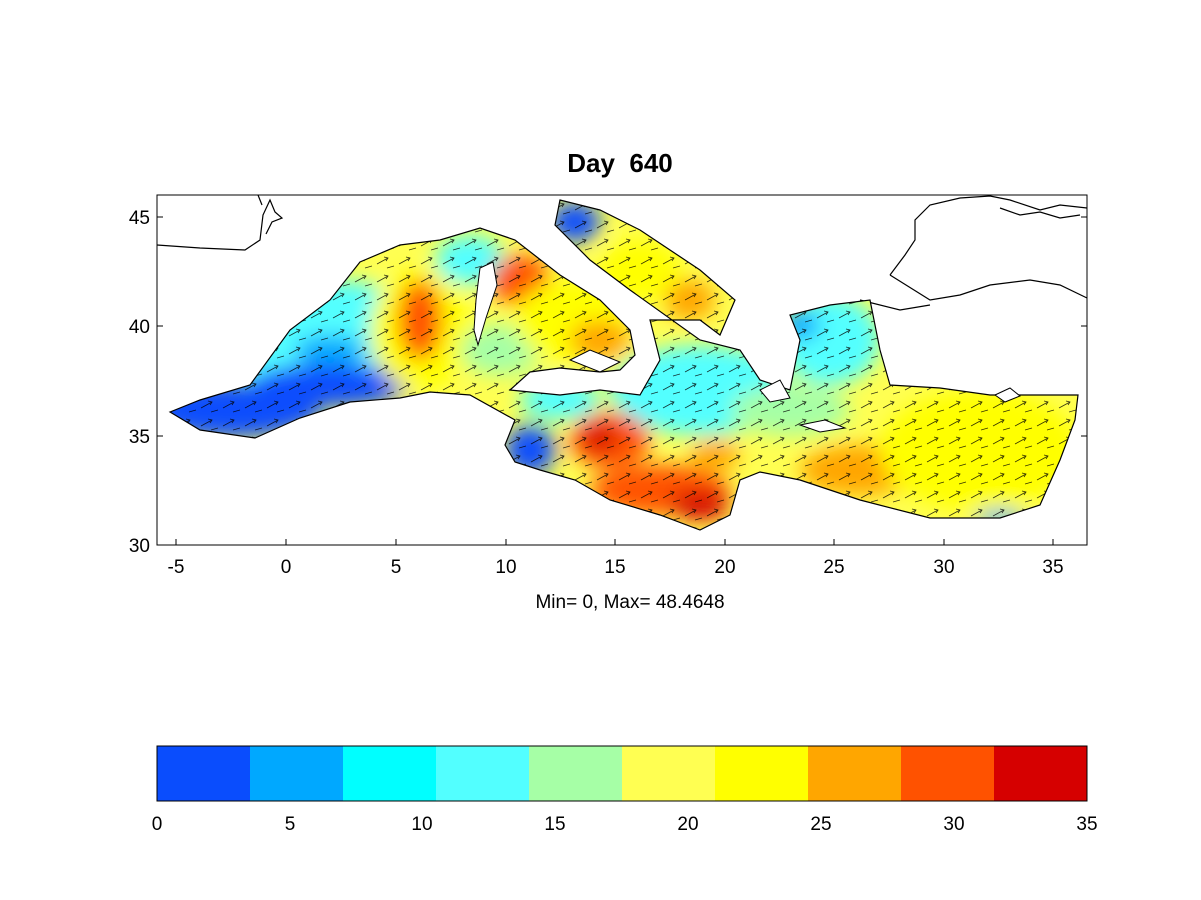  Describe the element at coordinates (290, 824) in the screenshot. I see `colorbar-tick-label: 5` at that location.